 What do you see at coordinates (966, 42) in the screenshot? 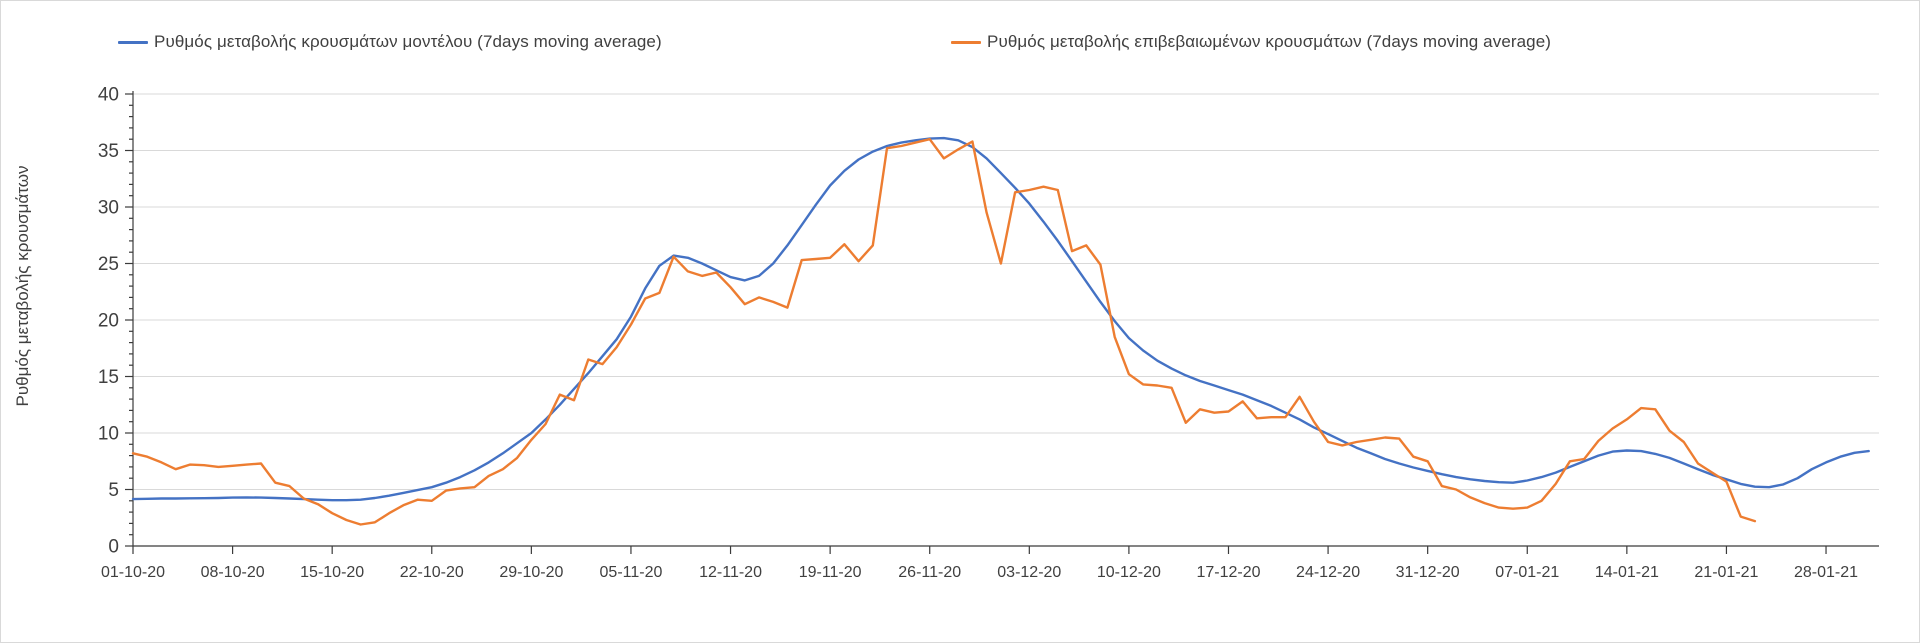
I see `confirmed-series-swatch` at bounding box center [966, 42].